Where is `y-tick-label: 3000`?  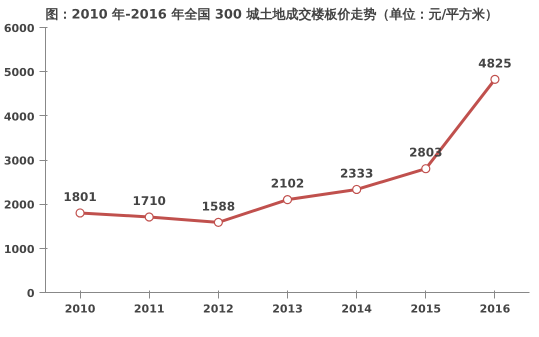
y-tick-label: 3000 is located at coordinates (19, 161).